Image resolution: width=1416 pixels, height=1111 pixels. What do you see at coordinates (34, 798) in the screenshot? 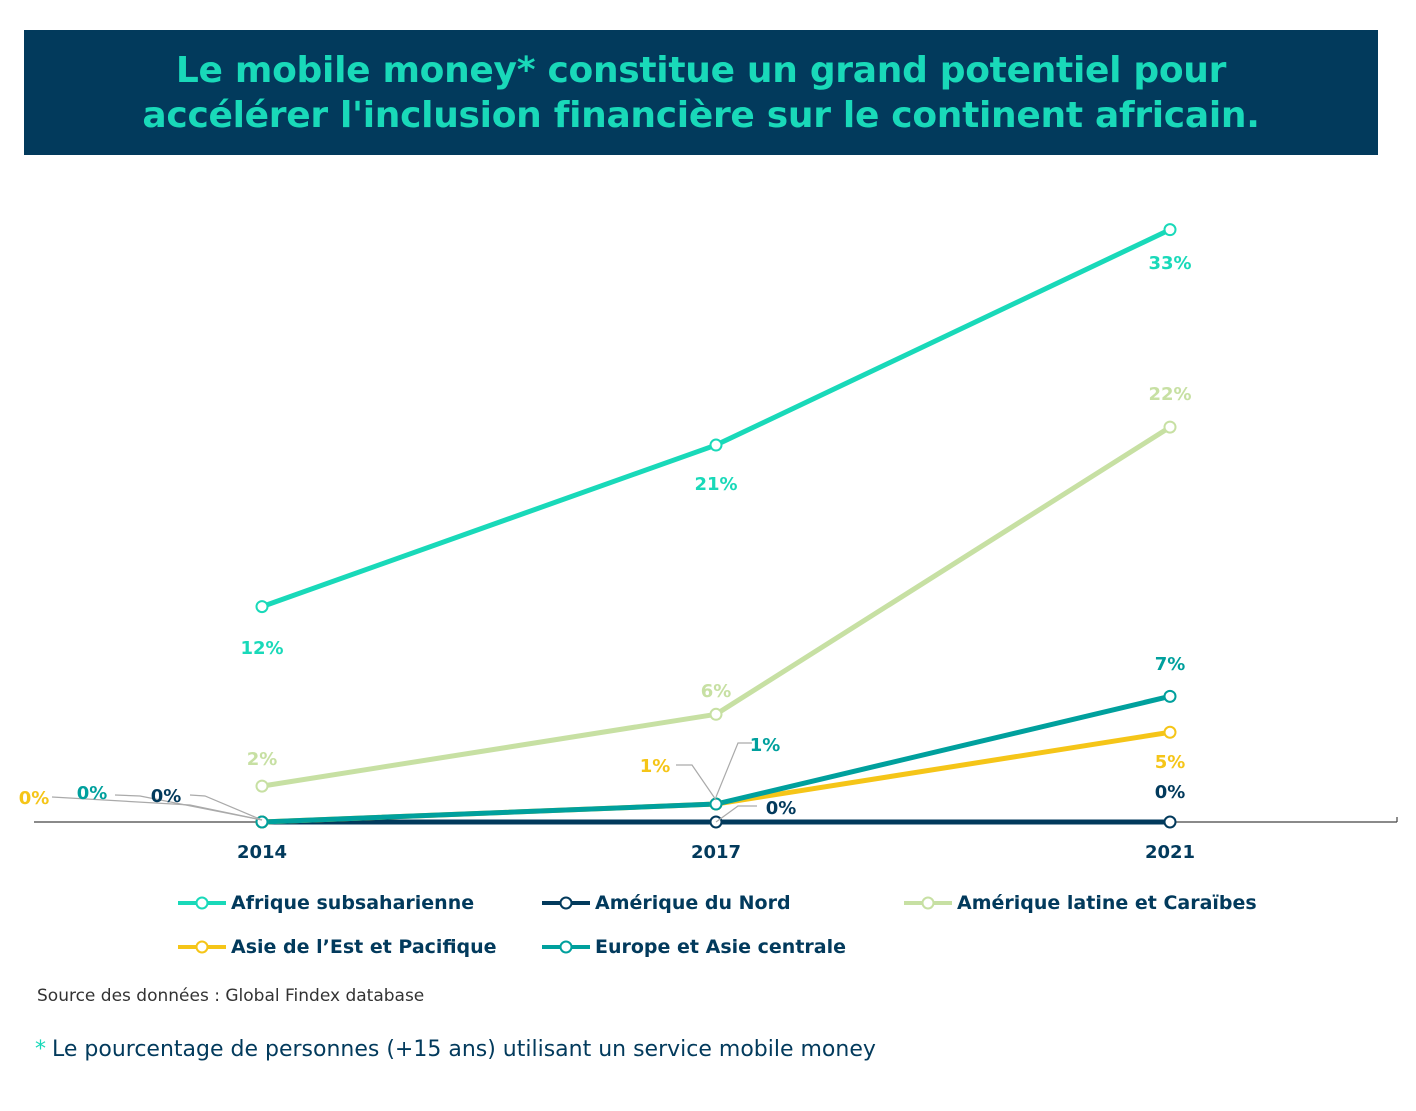
I see `data-label-series-3-2014: 0%` at bounding box center [34, 798].